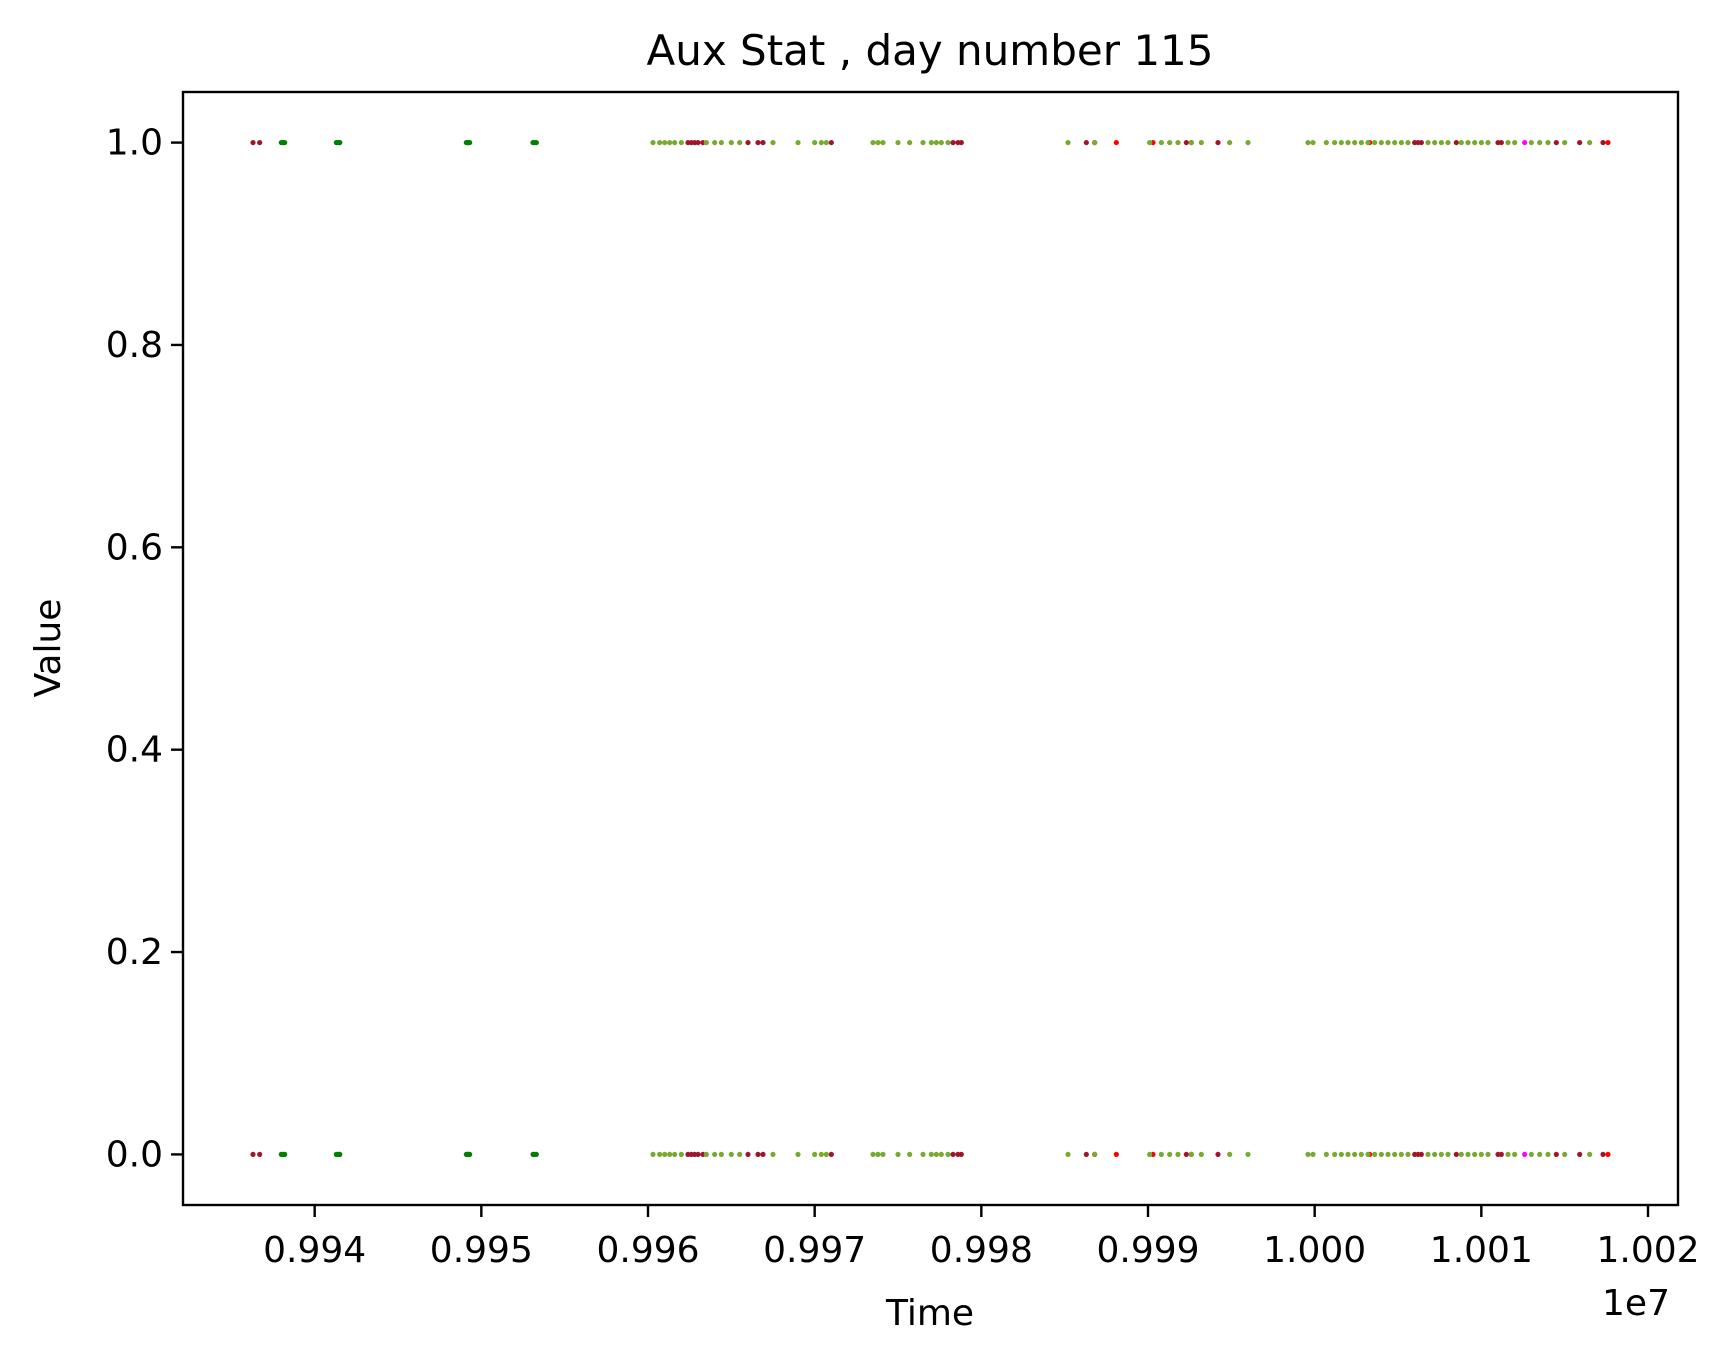 The image size is (1731, 1357). What do you see at coordinates (1481, 1250) in the screenshot?
I see `x-tick-label: 1.001` at bounding box center [1481, 1250].